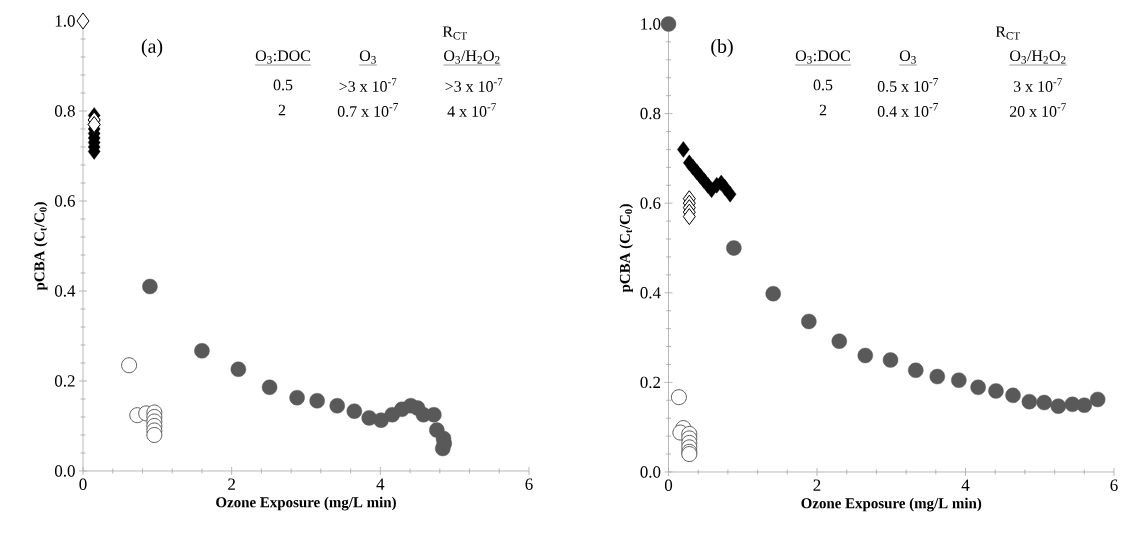 The image size is (1121, 544). I want to click on annotation: (b), so click(722, 48).